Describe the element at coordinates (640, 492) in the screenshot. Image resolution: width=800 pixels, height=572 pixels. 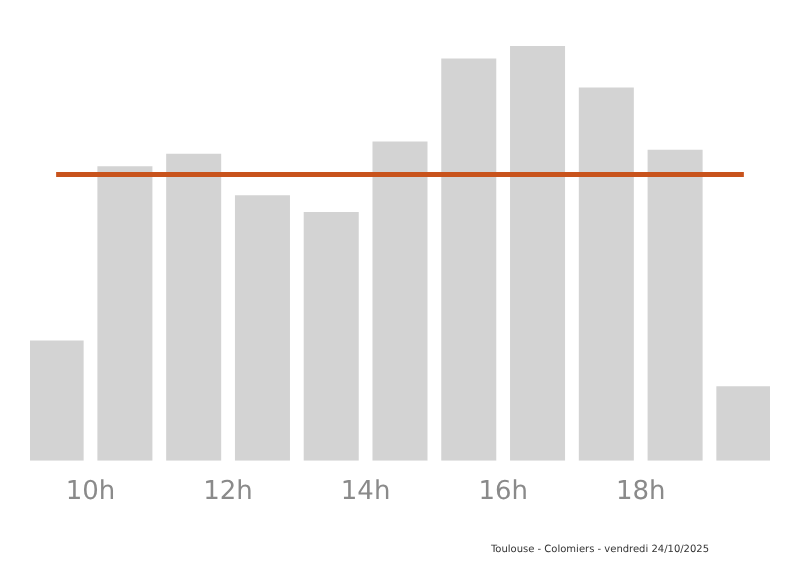
I see `x-tick-label: 18h` at that location.